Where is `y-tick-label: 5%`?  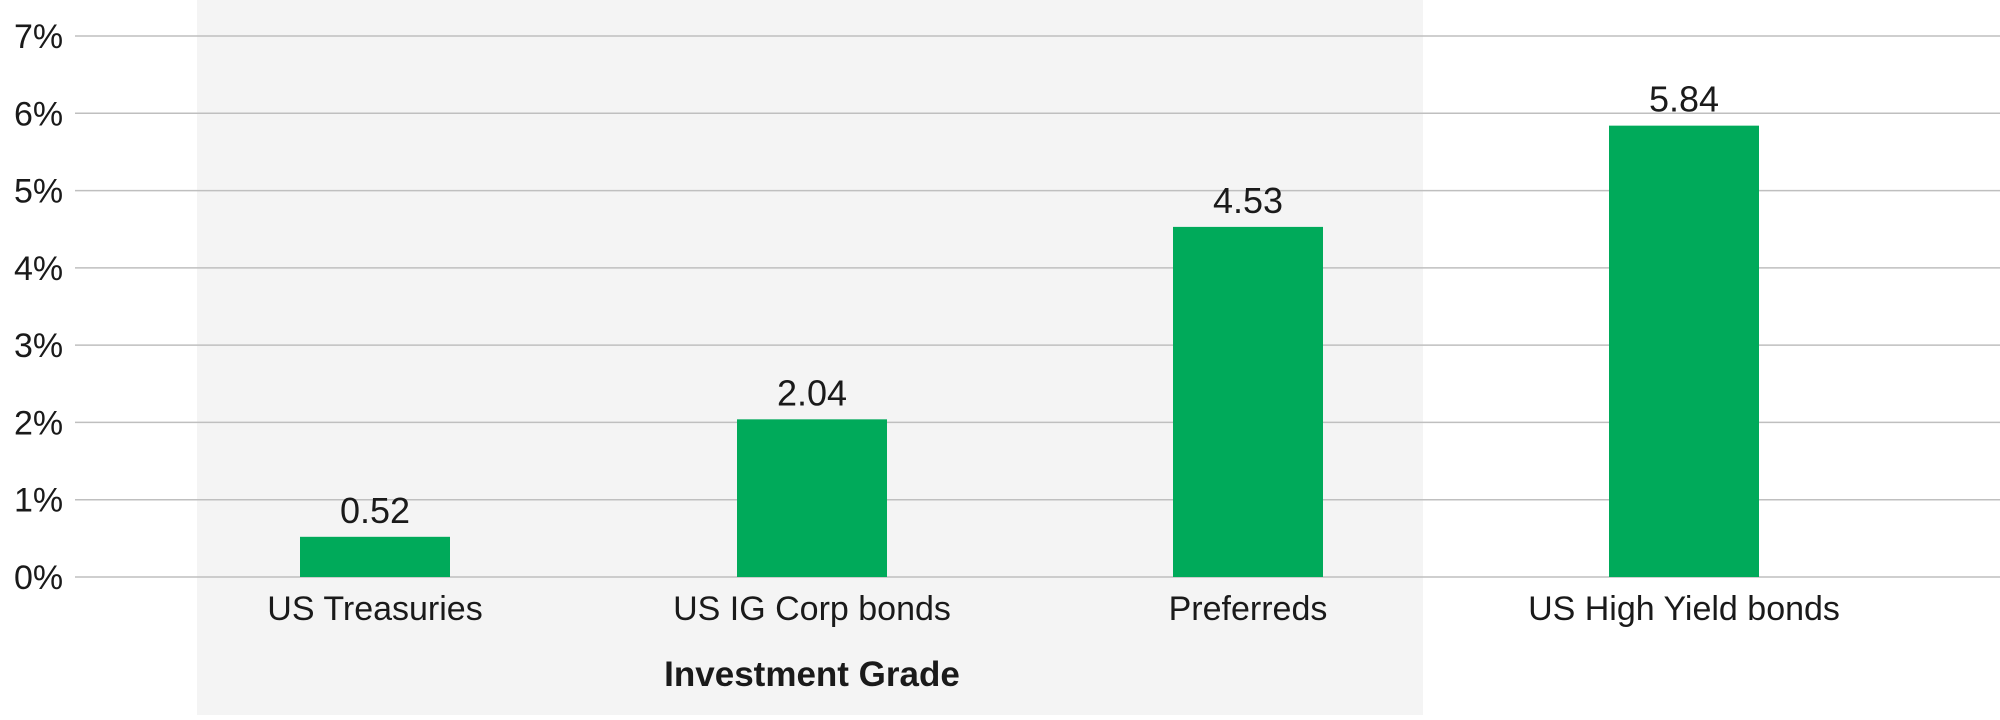
y-tick-label: 5% is located at coordinates (38, 192).